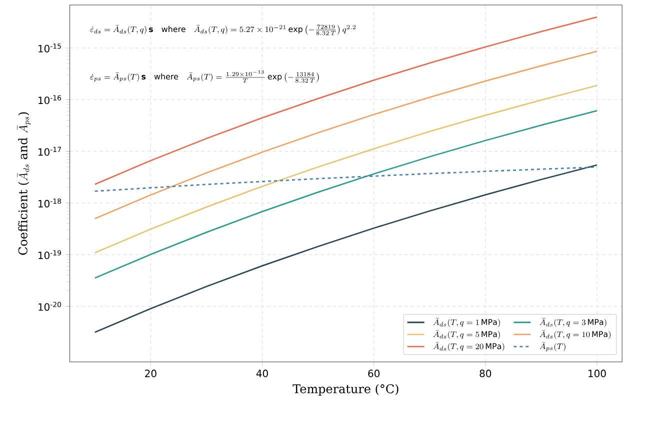 The width and height of the screenshot is (656, 422). Describe the element at coordinates (597, 374) in the screenshot. I see `x-tick-label: 100` at that location.